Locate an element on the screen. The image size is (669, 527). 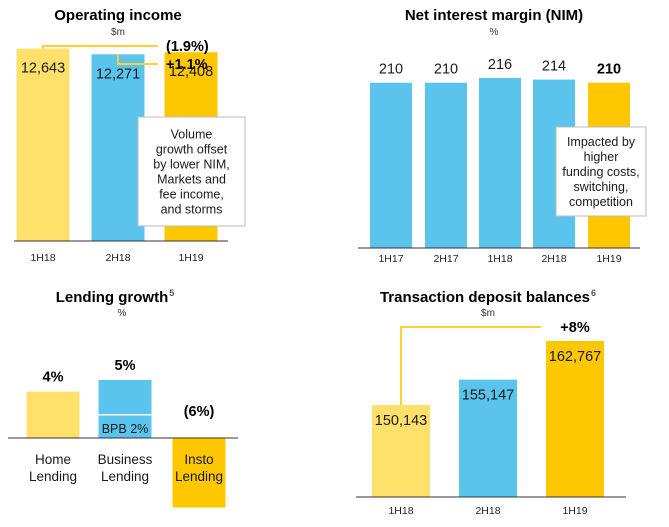
tick-label-operating-income: 1H18 is located at coordinates (42, 258).